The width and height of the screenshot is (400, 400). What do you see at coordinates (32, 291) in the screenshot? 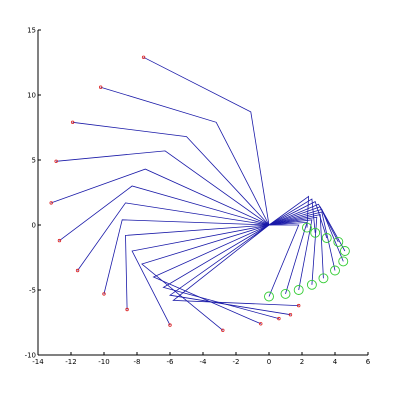
I see `y-tick-label: -5` at bounding box center [32, 291].